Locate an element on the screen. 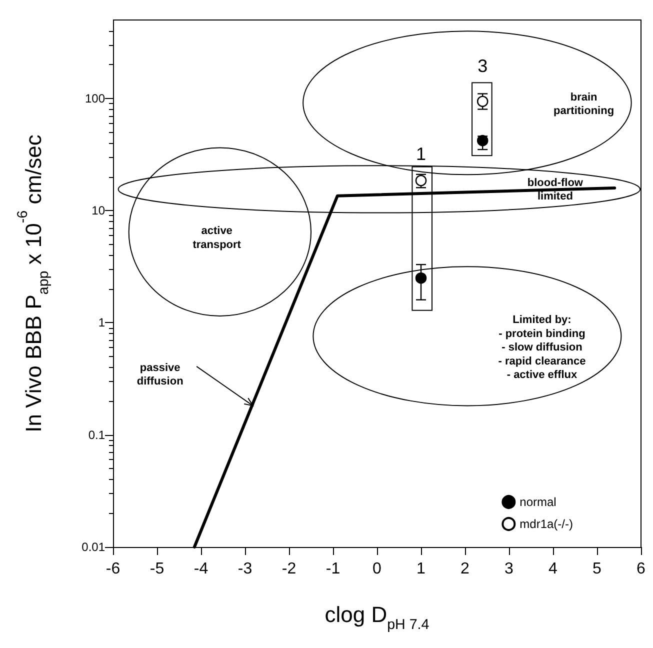  x-tick-label: -5 is located at coordinates (157, 569).